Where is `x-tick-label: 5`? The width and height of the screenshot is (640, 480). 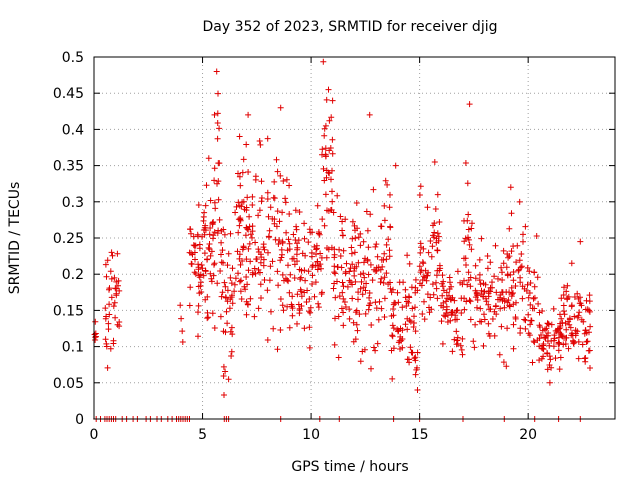
x-tick-label: 5 is located at coordinates (202, 435).